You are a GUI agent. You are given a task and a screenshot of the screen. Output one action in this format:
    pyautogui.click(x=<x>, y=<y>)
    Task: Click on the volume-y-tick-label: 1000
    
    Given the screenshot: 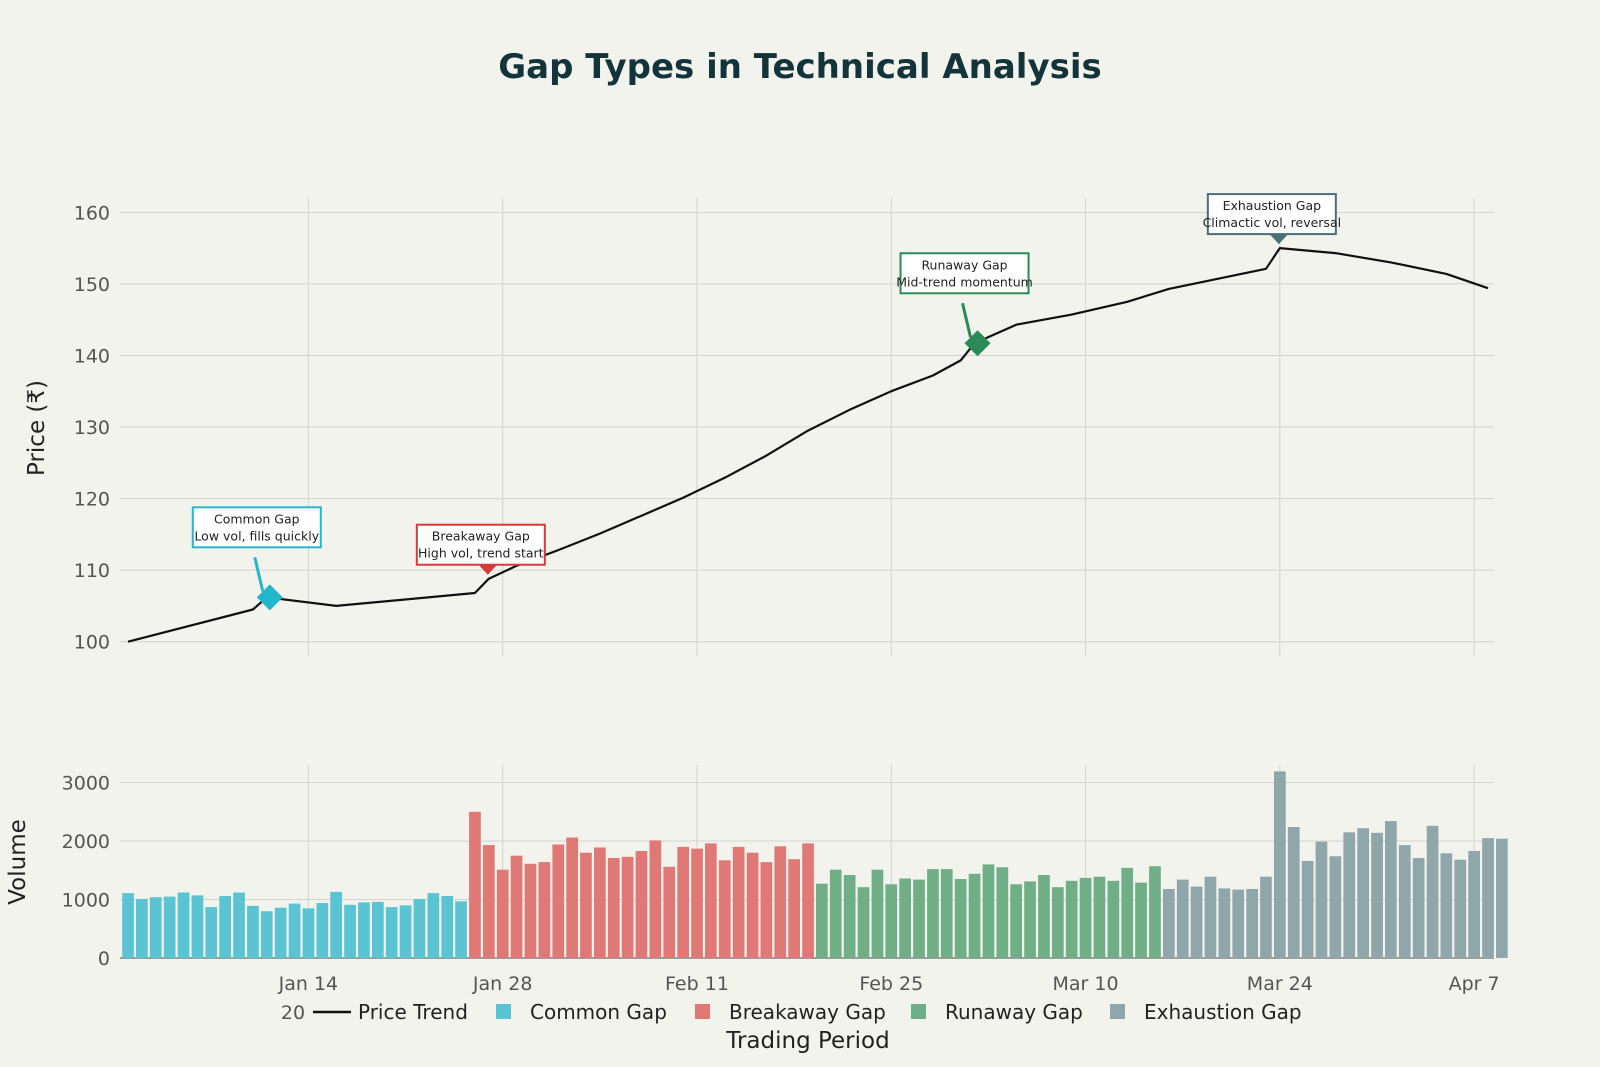 What is the action you would take?
    pyautogui.click(x=86, y=901)
    